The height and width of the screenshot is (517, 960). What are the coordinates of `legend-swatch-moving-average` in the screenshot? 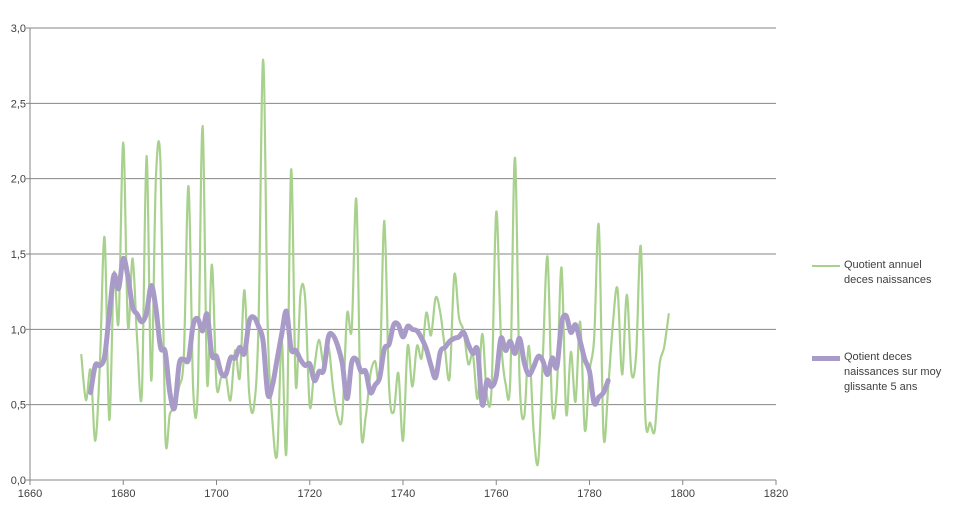 It's located at (826, 358).